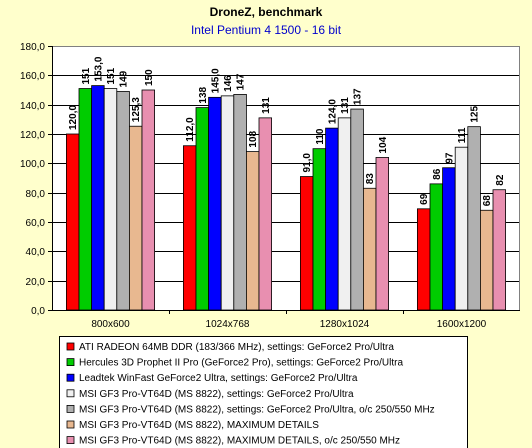  I want to click on data-label: 153,0, so click(98, 68).